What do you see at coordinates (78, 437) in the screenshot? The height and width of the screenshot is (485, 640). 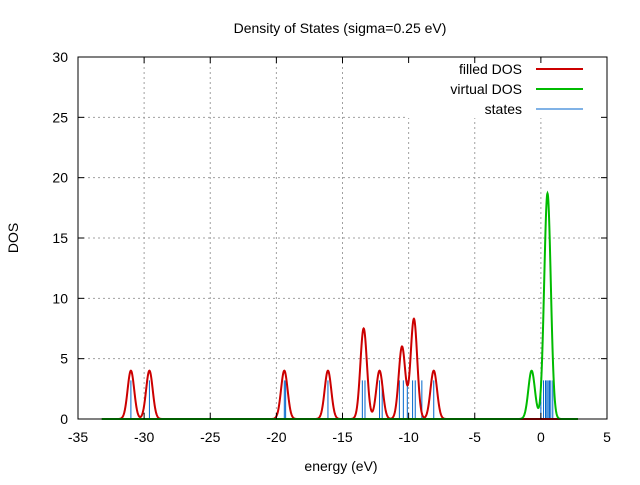 I see `x-tick-label: -35` at bounding box center [78, 437].